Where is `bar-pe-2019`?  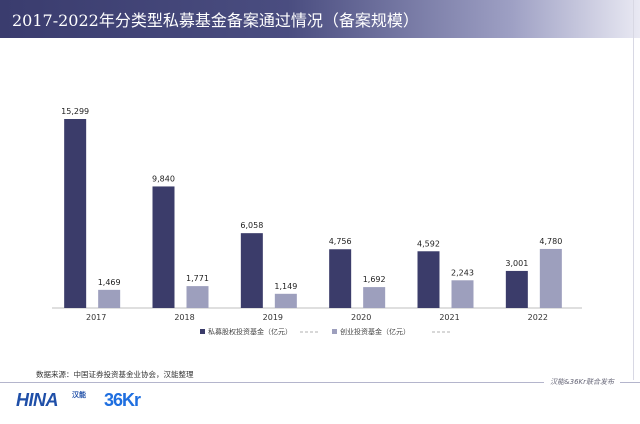
bar-pe-2019 is located at coordinates (251, 270).